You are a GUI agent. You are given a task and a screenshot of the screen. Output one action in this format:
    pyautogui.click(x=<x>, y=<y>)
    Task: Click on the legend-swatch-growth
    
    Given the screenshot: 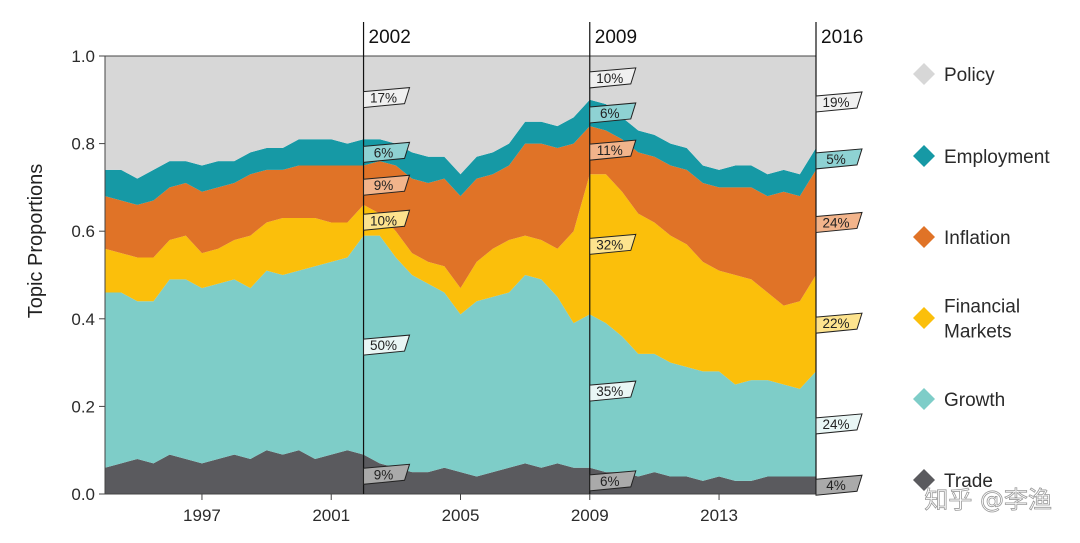 What is the action you would take?
    pyautogui.click(x=924, y=399)
    